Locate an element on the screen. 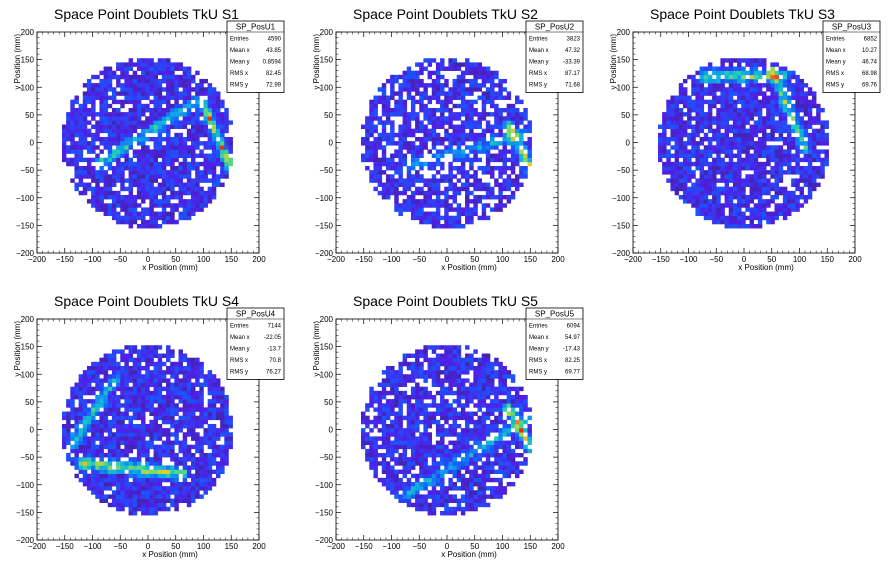  stats-label: Mean x is located at coordinates (240, 51).